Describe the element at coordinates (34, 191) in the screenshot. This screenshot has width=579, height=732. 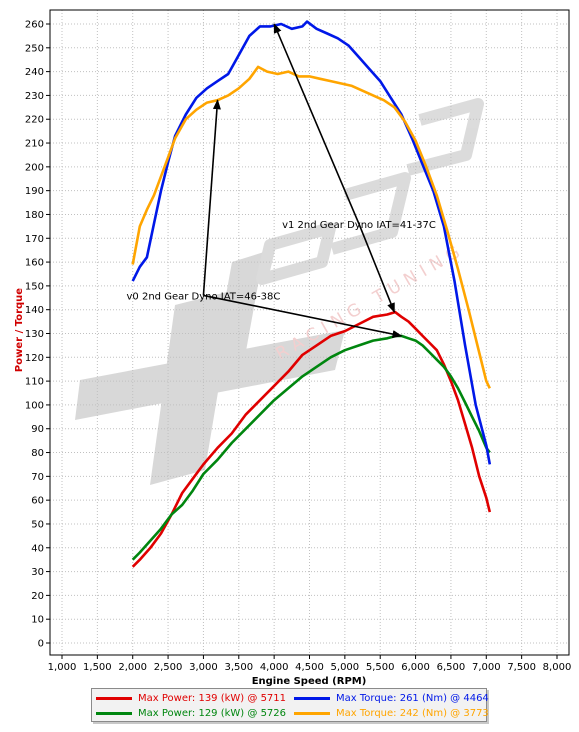
I see `y-tick-label: 190` at that location.